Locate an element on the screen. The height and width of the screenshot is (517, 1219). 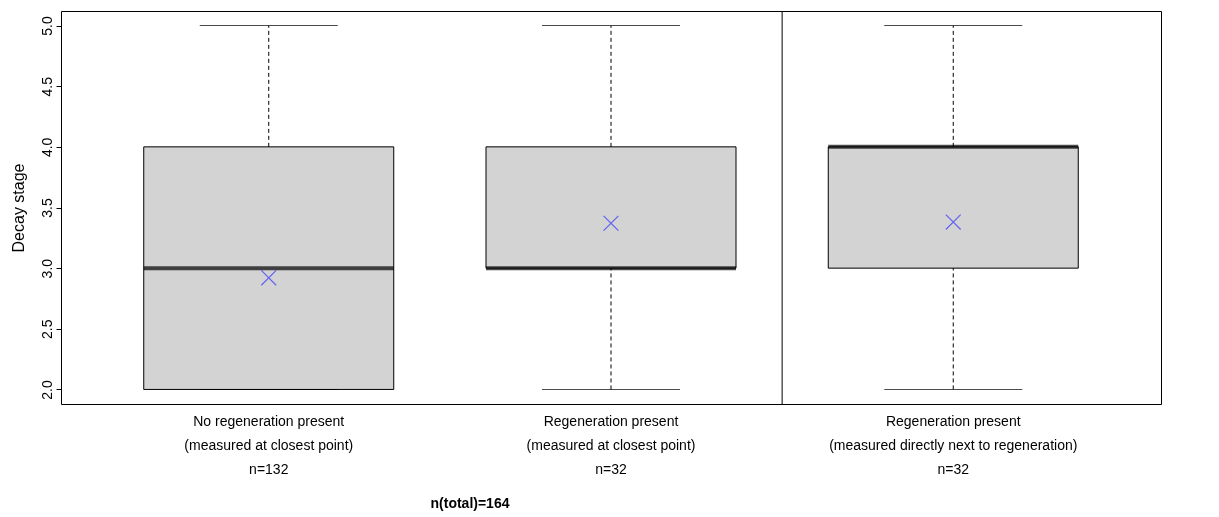
x-tick-label: Regeneration present (measured at closest point) n=32 is located at coordinates (611, 444).